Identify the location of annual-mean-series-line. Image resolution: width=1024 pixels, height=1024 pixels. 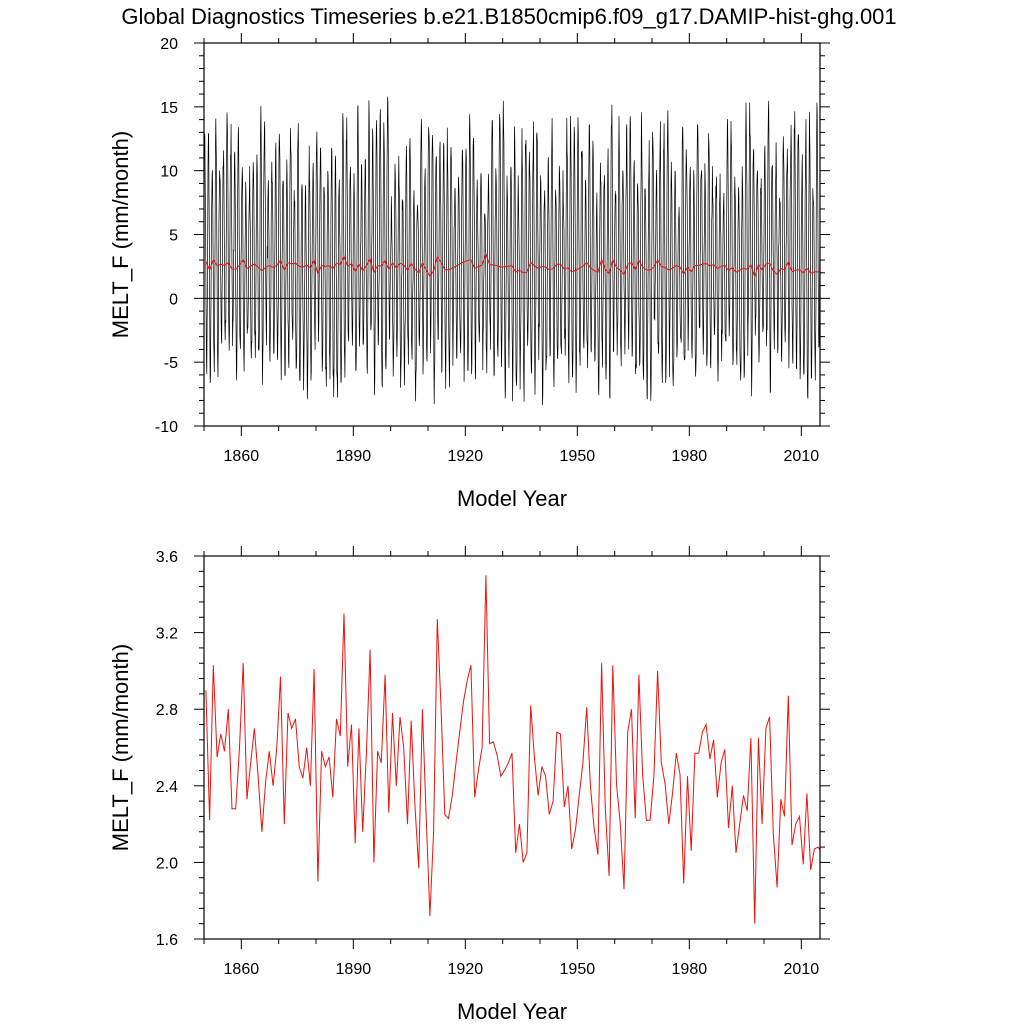
(512, 265).